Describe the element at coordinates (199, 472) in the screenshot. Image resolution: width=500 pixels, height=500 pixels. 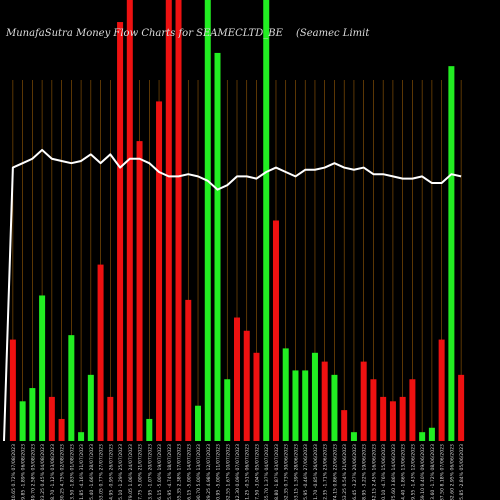
I see `x-tick-label: 1290.70 5.00% 13/07/2023` at that location.